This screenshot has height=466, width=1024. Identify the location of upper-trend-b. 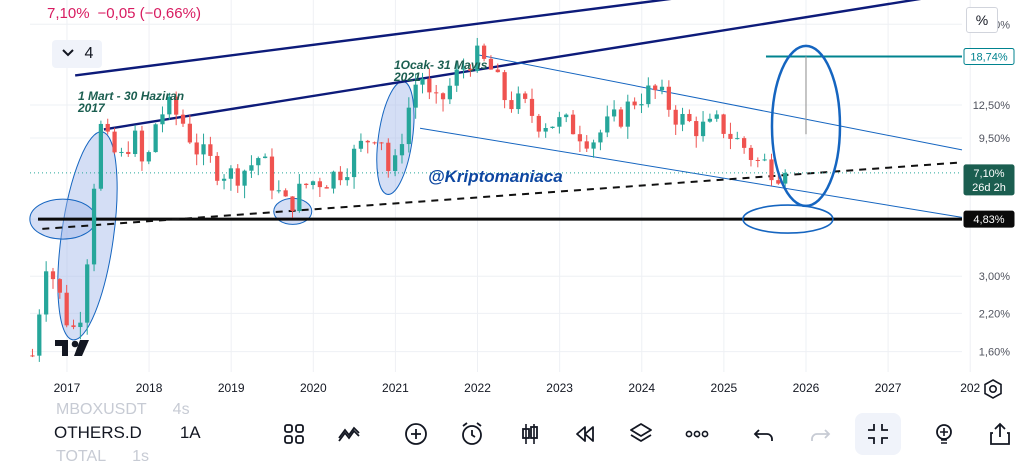
(373, 38).